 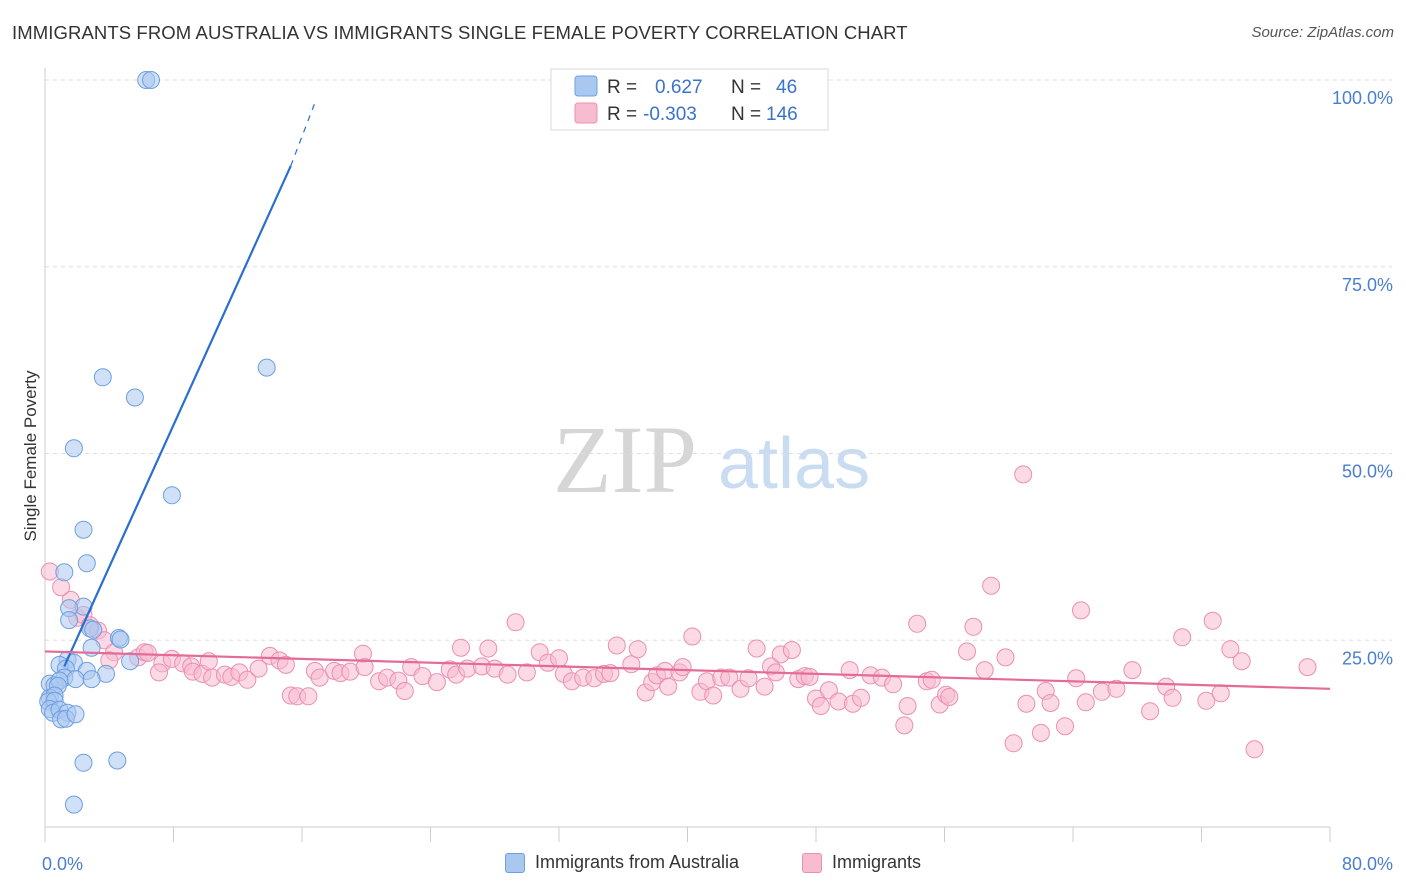 I want to click on legend-item-immigrants-from-australia: Immigrants from Australia, so click(x=622, y=862).